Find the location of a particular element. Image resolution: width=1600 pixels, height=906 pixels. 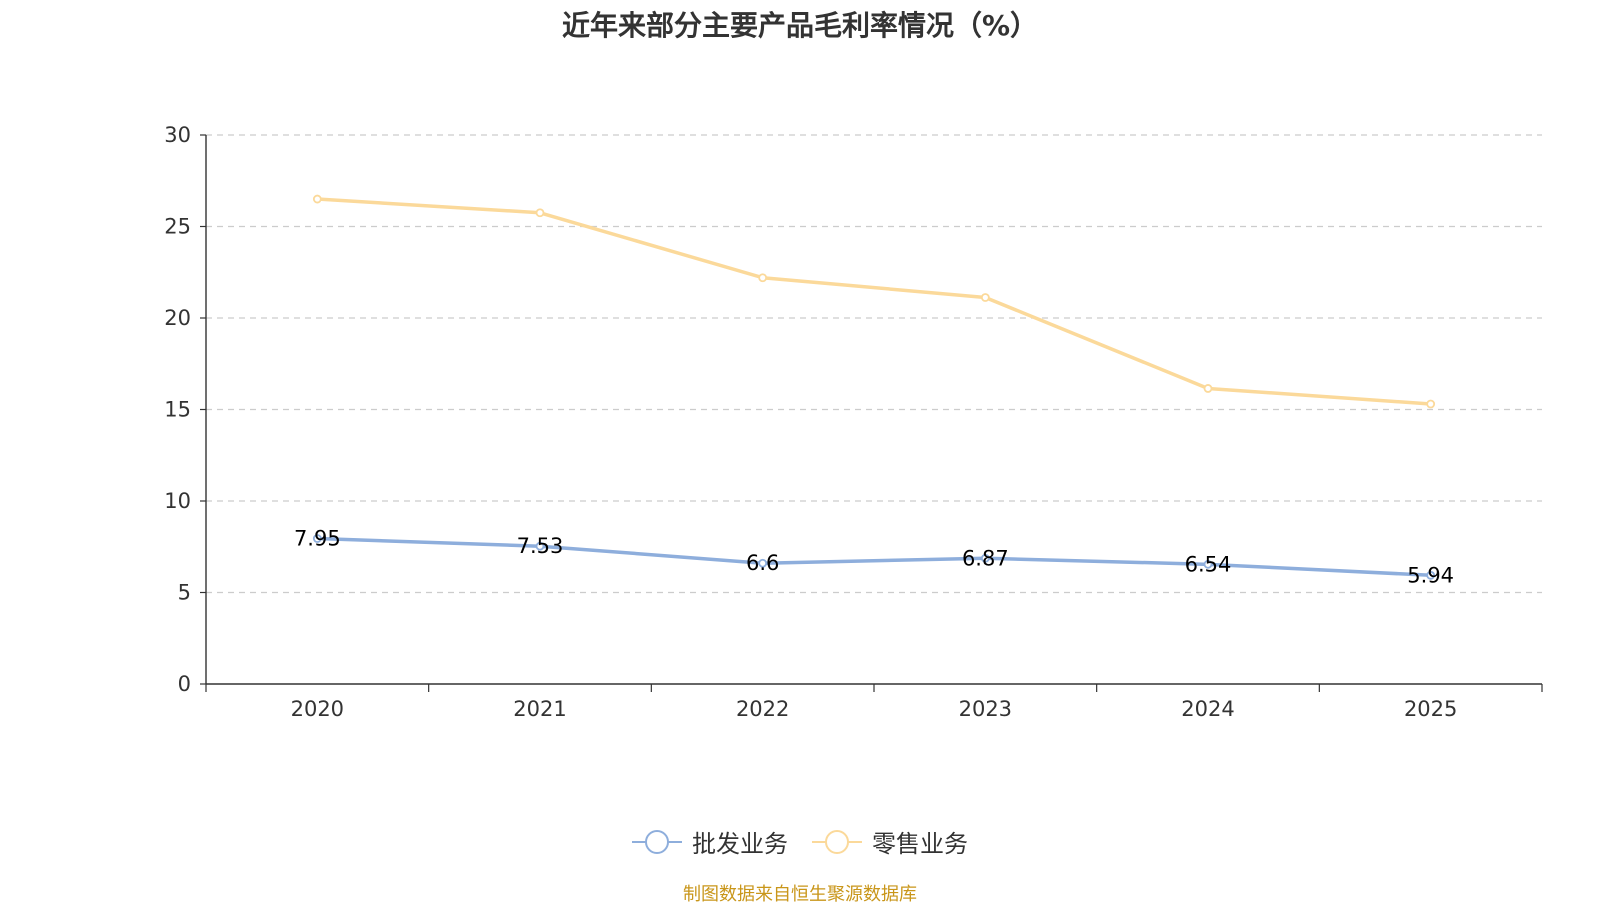

data-label-0-2024: 6.54 is located at coordinates (1208, 564).